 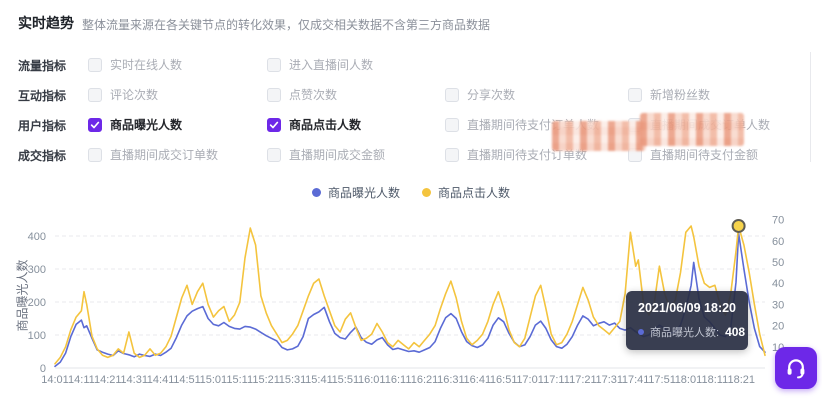 What do you see at coordinates (451, 380) in the screenshot?
I see `x-axis-tick: 16:31` at bounding box center [451, 380].